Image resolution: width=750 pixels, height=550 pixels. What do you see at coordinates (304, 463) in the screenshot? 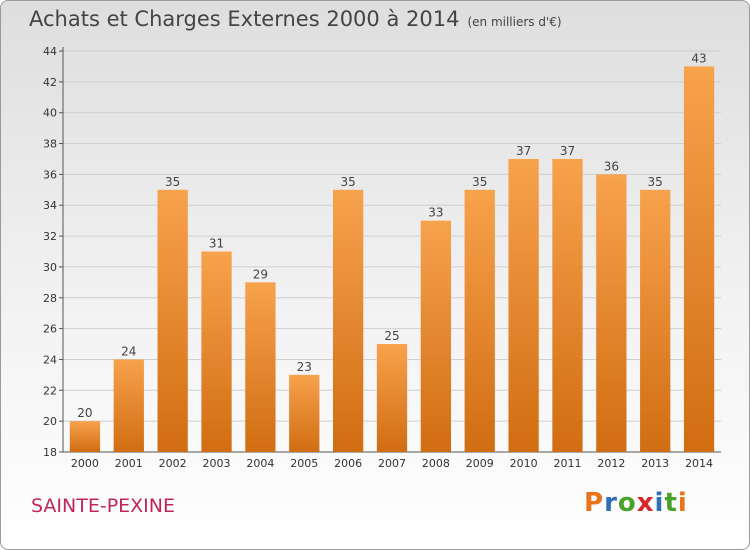
I see `x-tick-label: 2005` at bounding box center [304, 463].